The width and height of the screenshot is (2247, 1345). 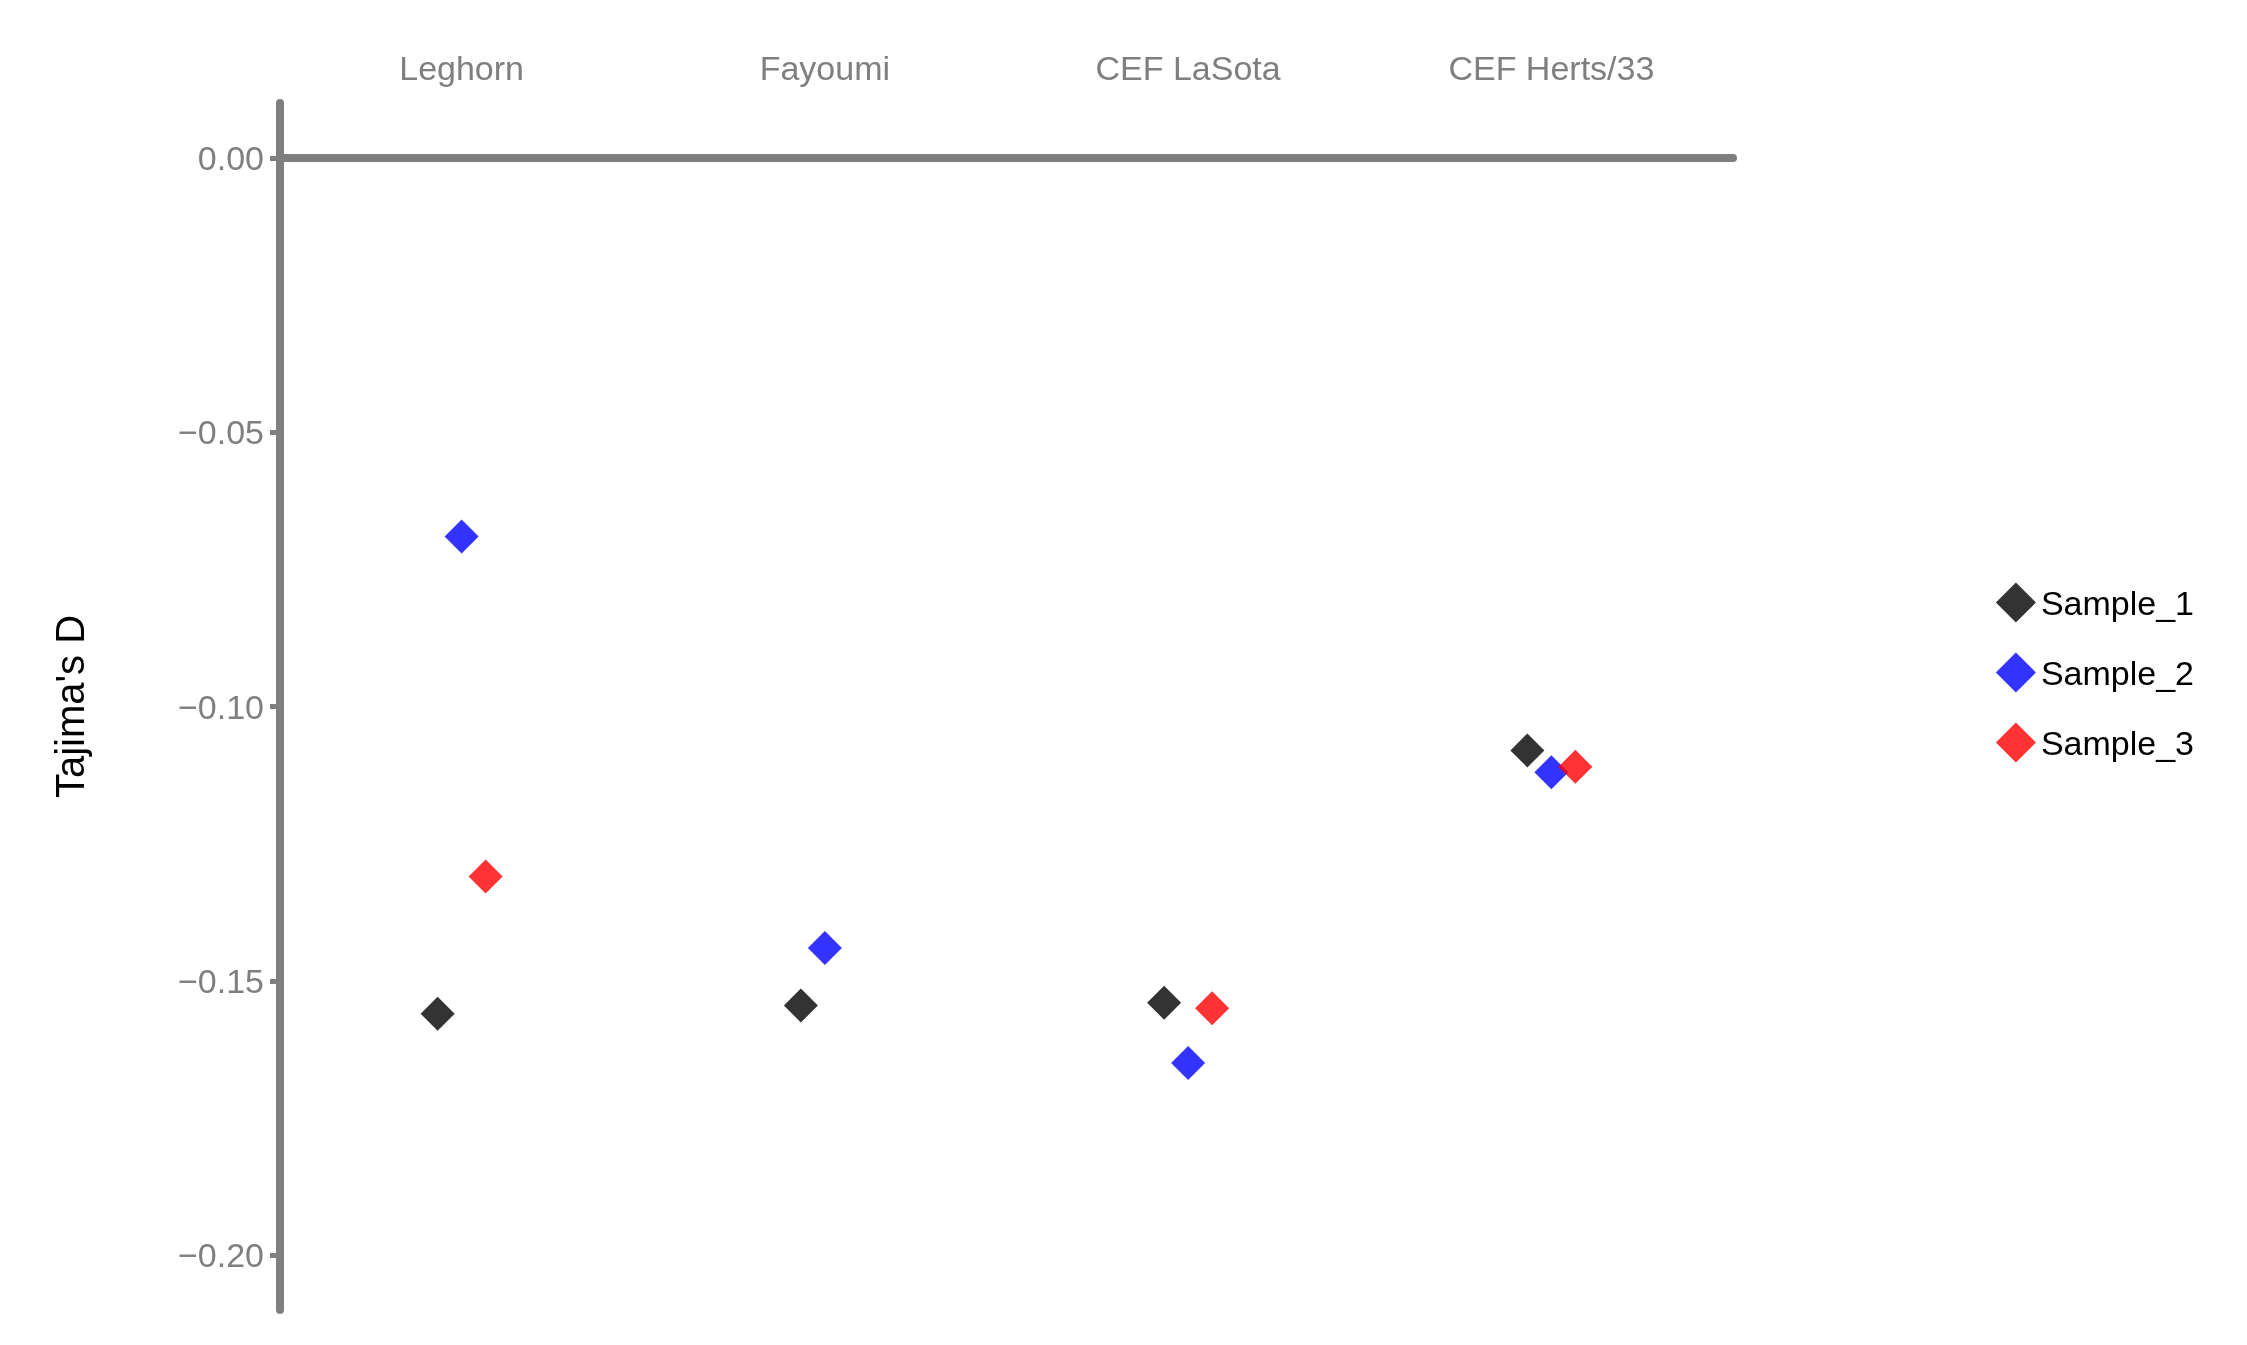 What do you see at coordinates (220, 432) in the screenshot?
I see `y-tick-label: −0.05` at bounding box center [220, 432].